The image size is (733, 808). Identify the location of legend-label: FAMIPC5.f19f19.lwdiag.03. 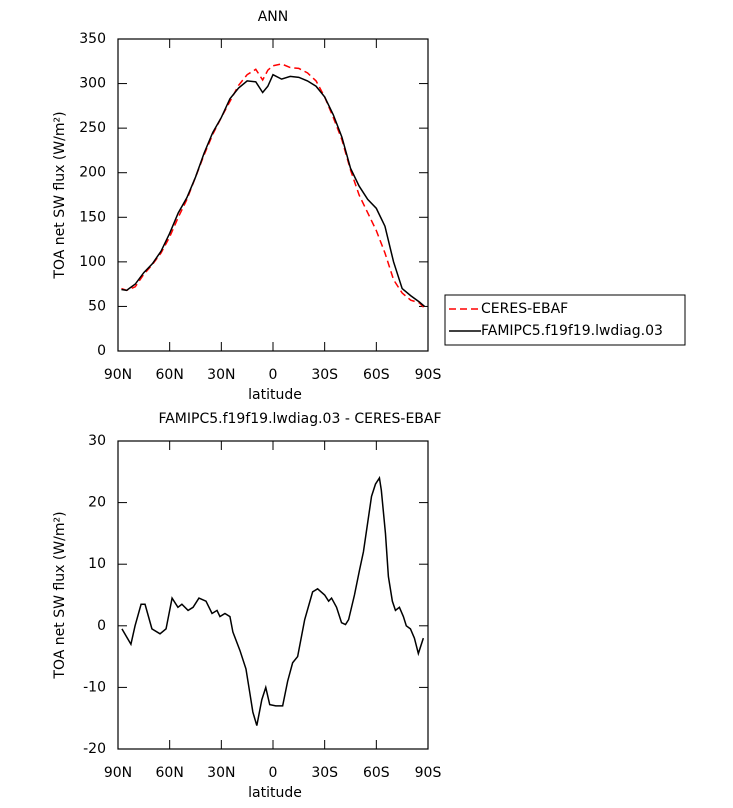
(572, 331).